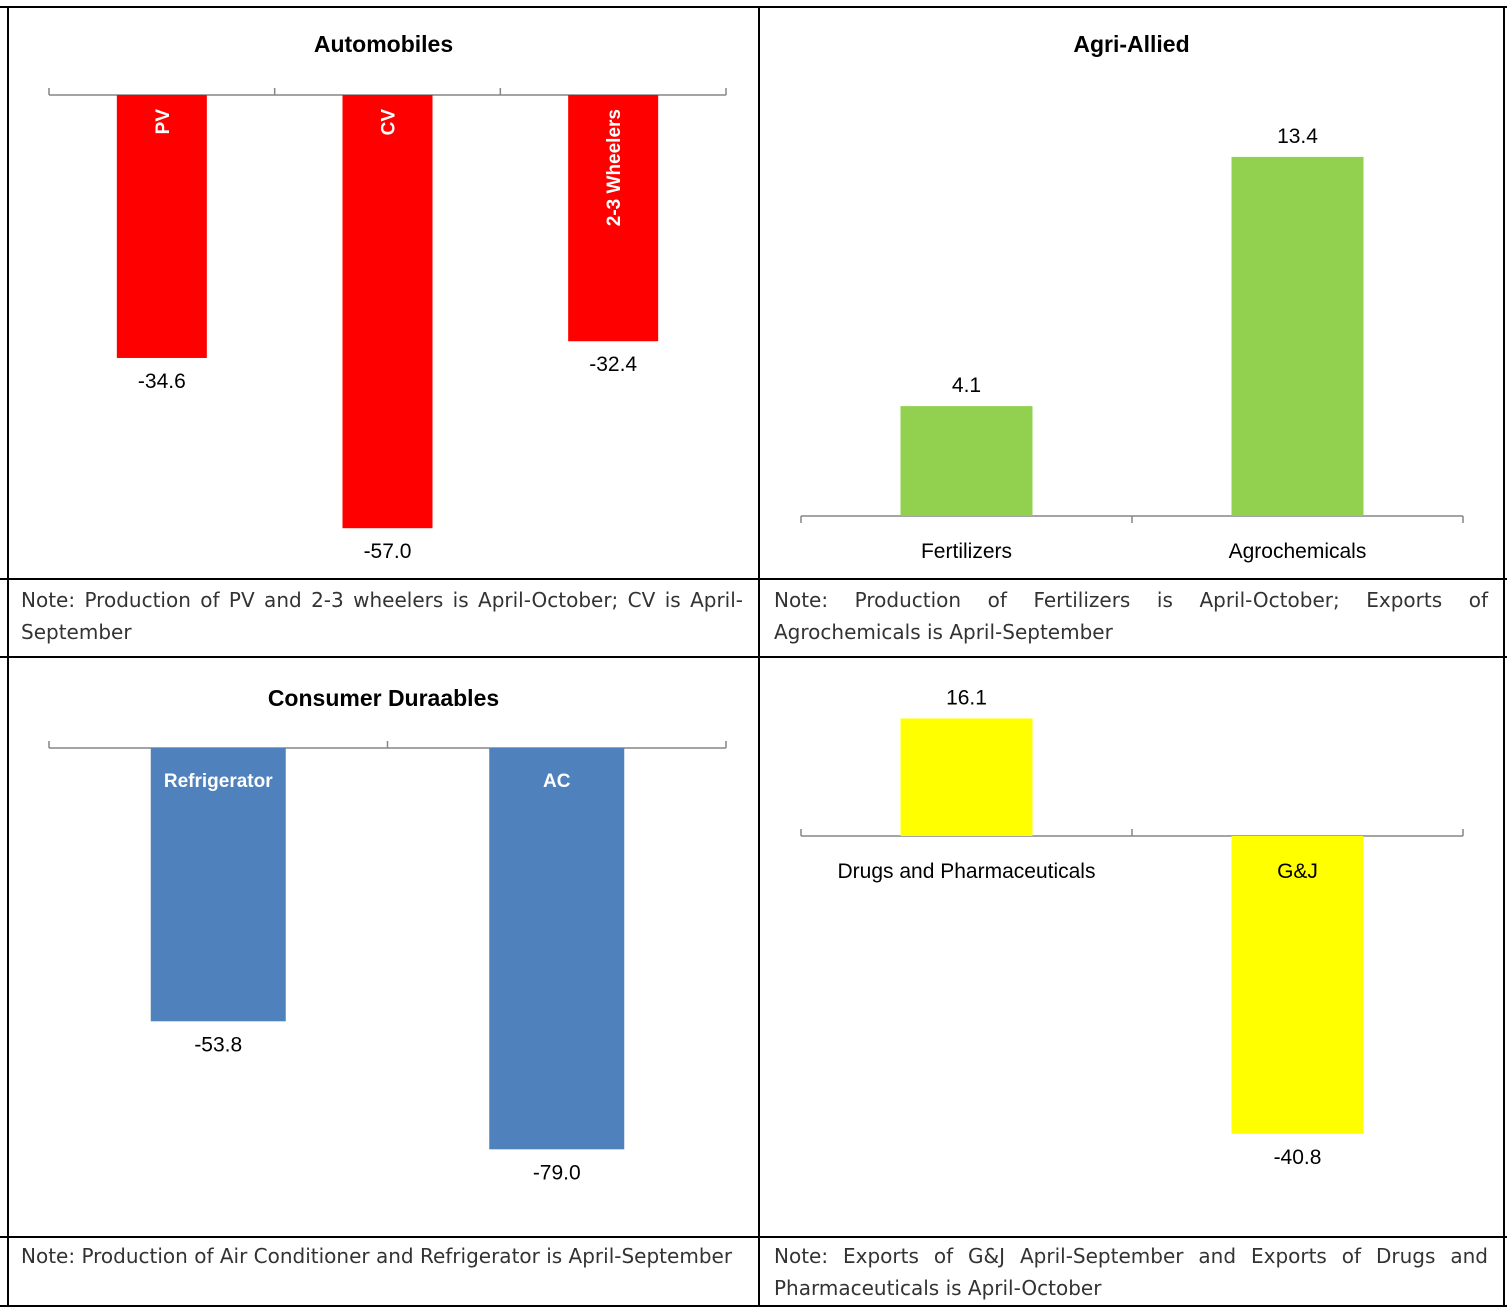  Describe the element at coordinates (383, 698) in the screenshot. I see `chart-title: Consumer Duraables` at that location.